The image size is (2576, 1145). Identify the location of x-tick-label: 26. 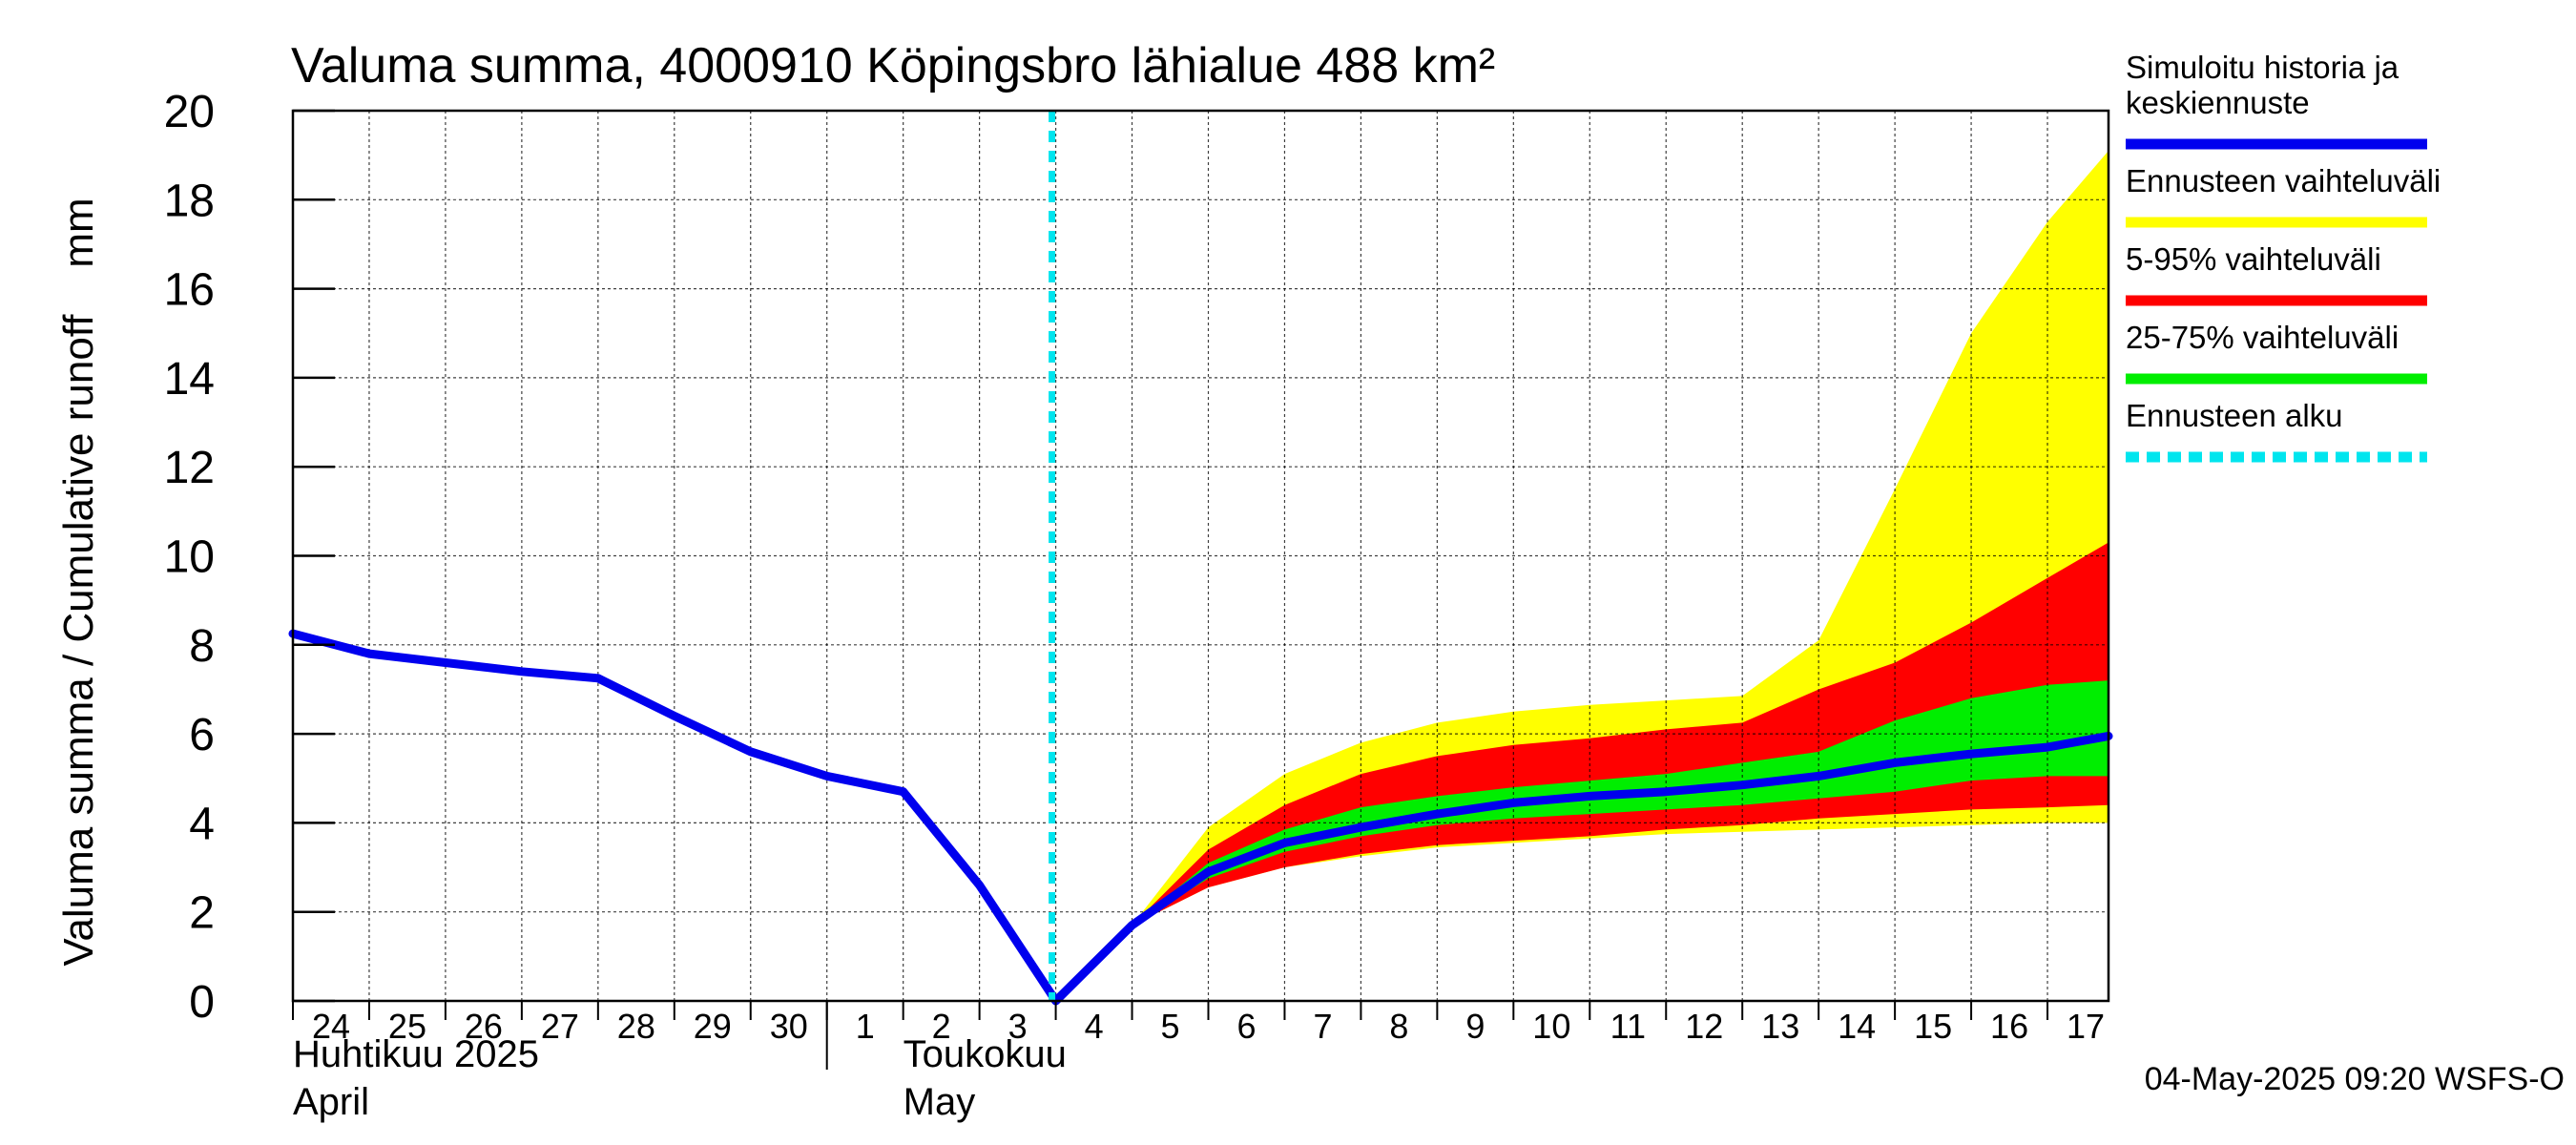
(484, 1026).